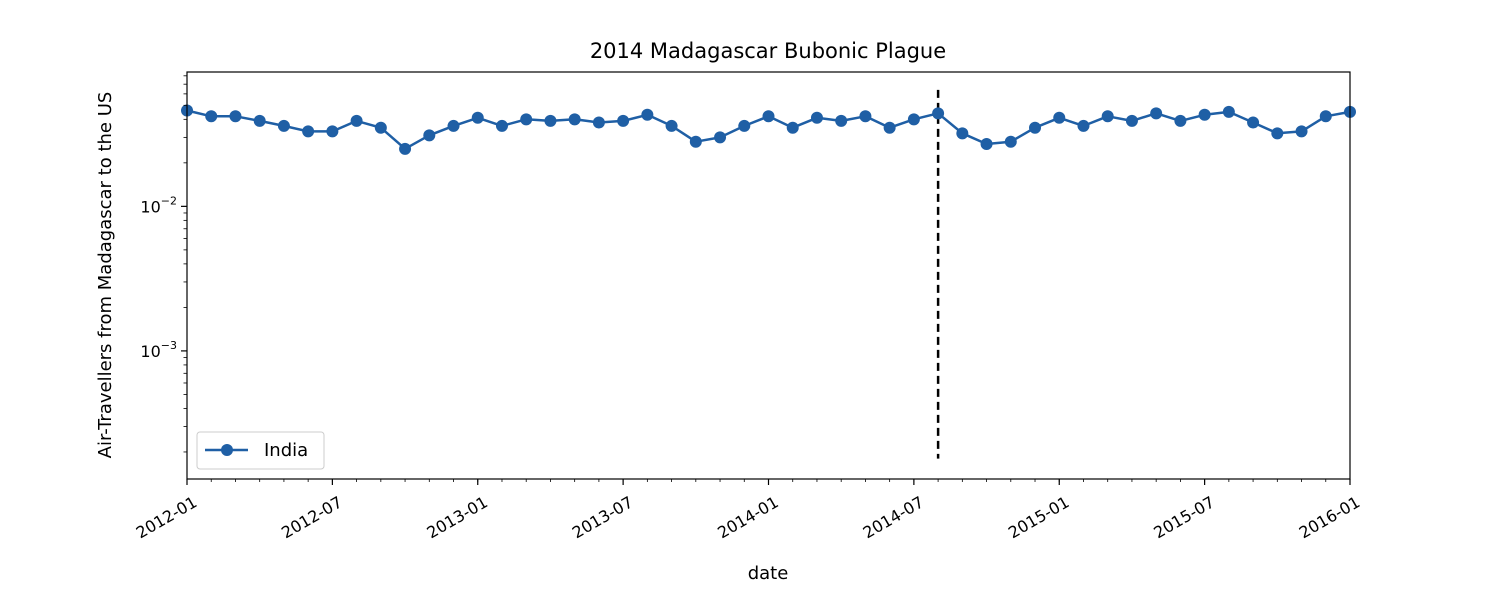  I want to click on x-tick-label: 2015-01, so click(1038, 517).